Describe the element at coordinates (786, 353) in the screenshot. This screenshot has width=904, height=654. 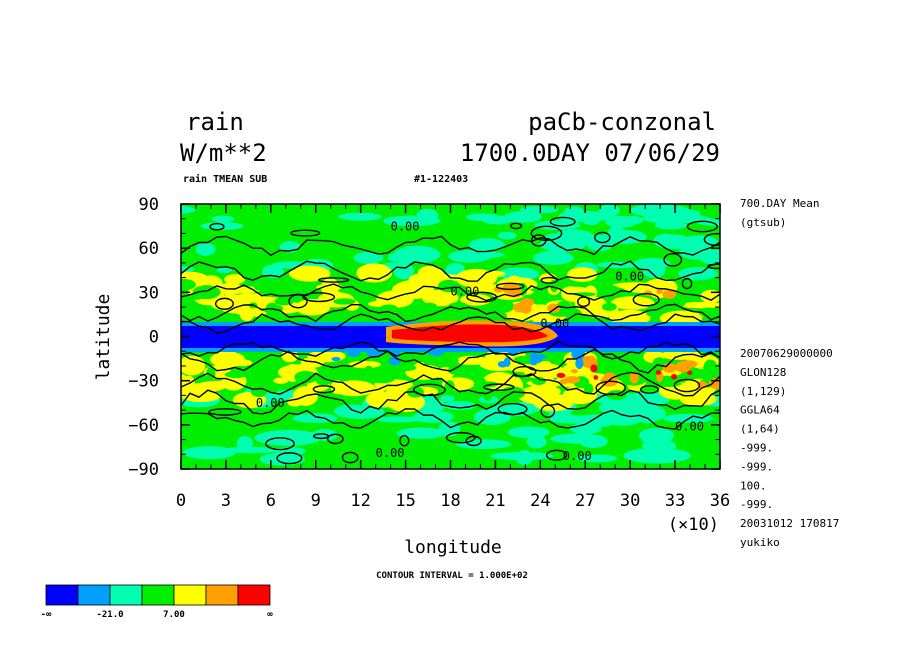
I see `side-info-meta-line: 20070629000000` at that location.